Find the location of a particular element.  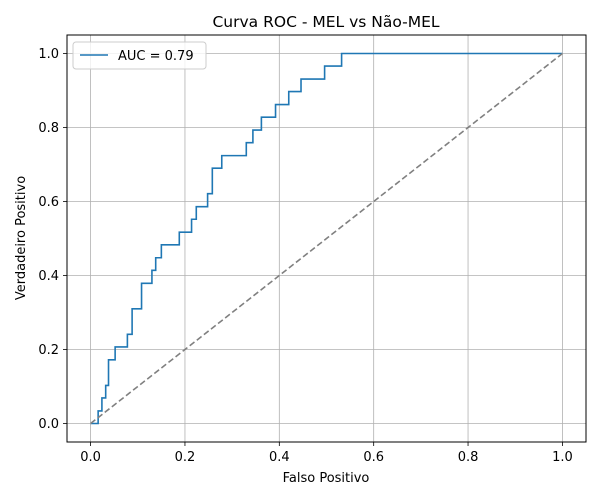

y-tick-label-0: 0.0 is located at coordinates (48, 424).